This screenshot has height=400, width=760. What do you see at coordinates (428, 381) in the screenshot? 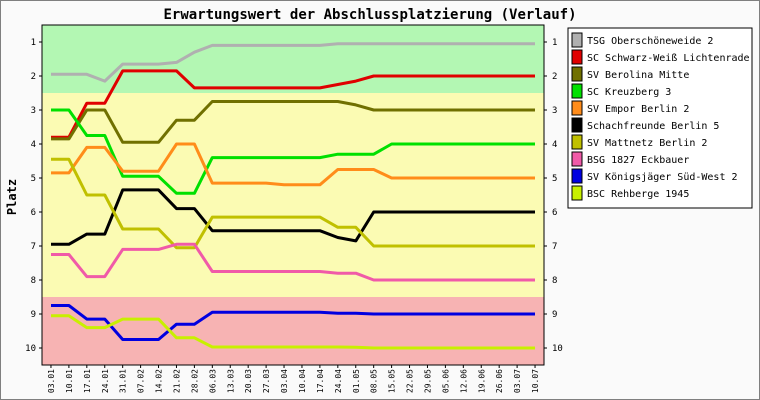
I see `x-tick-label: 29.05` at bounding box center [428, 381].